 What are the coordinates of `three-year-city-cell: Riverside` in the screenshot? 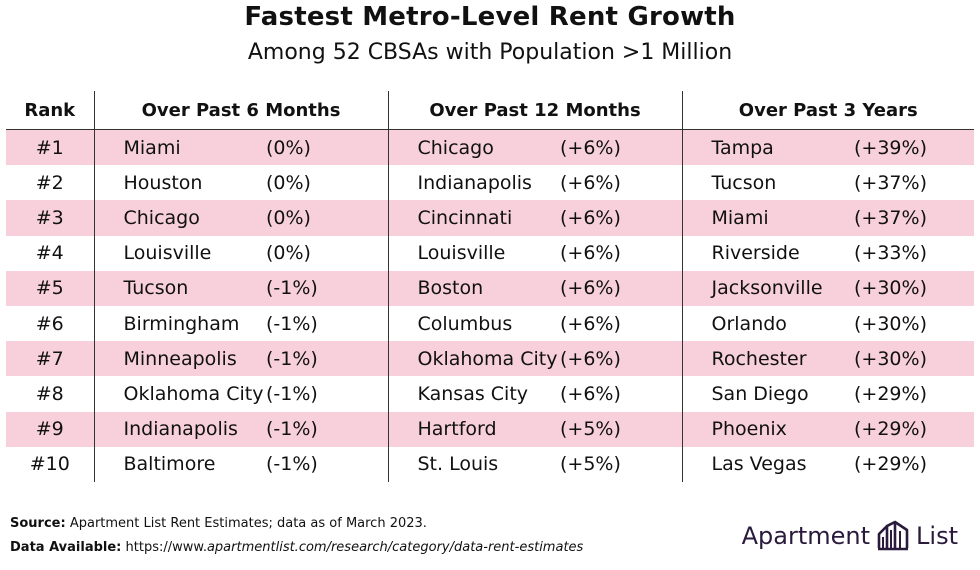 It's located at (755, 253).